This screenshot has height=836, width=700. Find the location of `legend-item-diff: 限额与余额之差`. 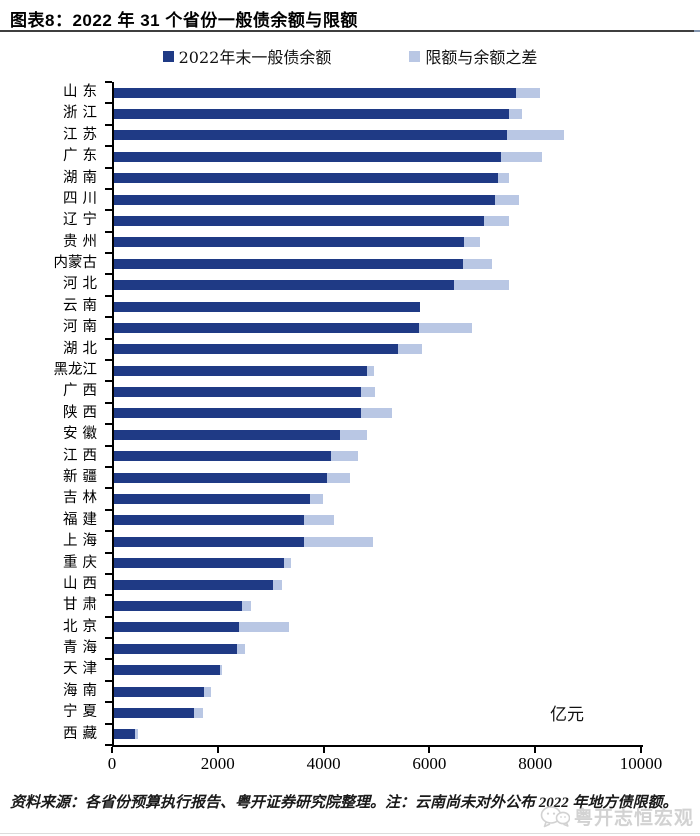

legend-item-diff: 限额与余额之差 is located at coordinates (473, 56).